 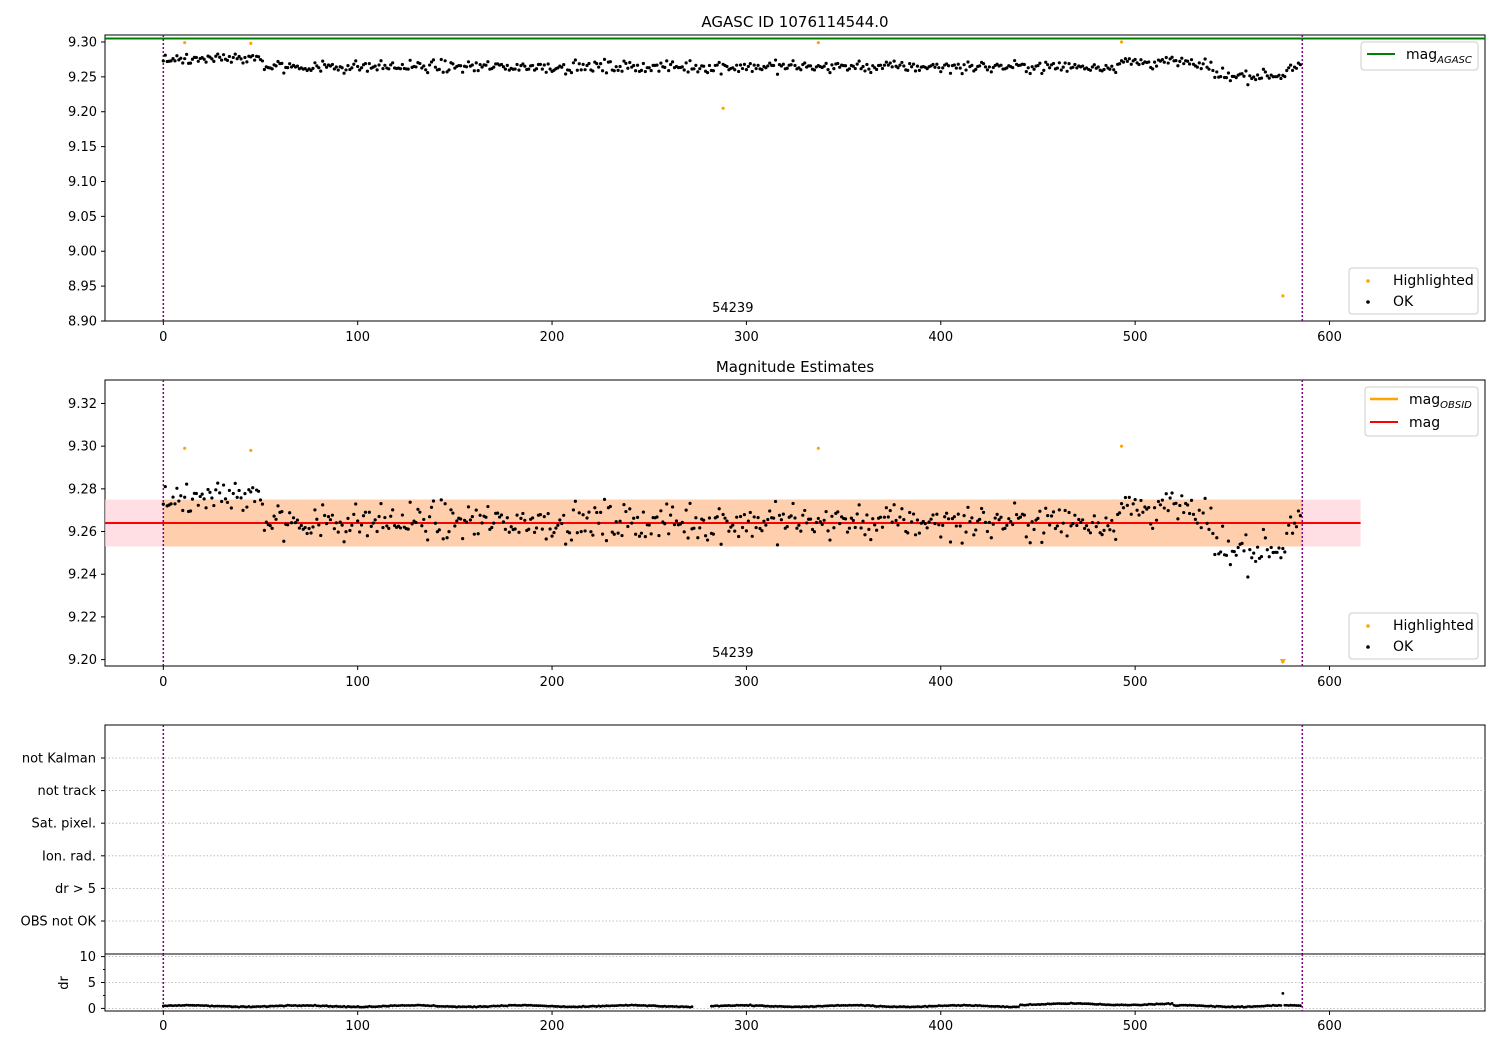 What do you see at coordinates (92, 983) in the screenshot?
I see `y-tick-label: 5` at bounding box center [92, 983].